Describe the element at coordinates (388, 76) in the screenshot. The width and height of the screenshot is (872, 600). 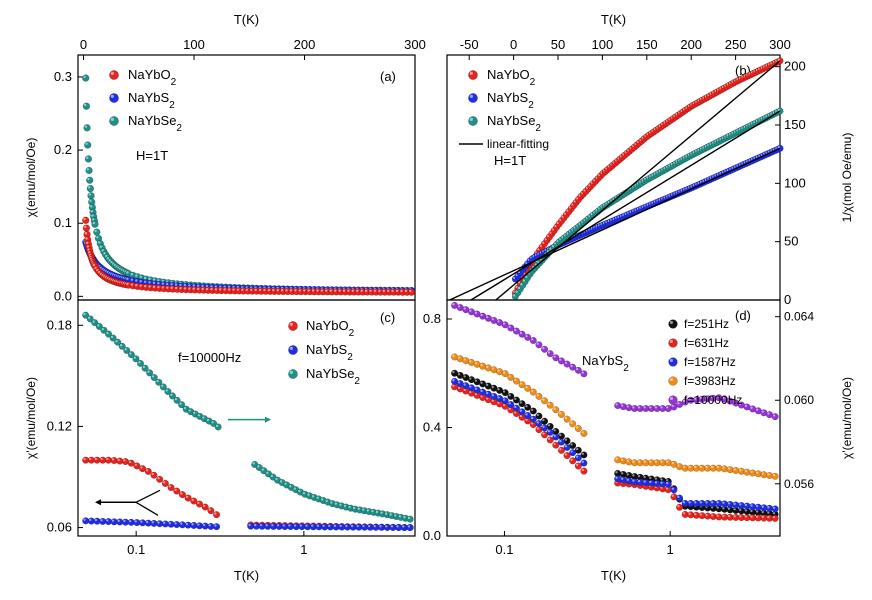
I see `panel-label: (a)` at that location.